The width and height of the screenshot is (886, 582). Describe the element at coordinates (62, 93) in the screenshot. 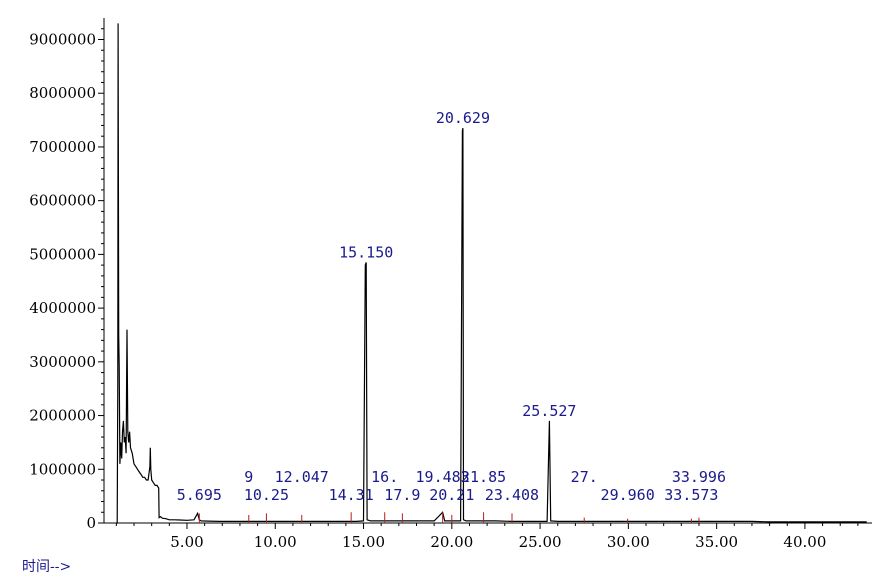

I see `y-tick-label: 8000000` at that location.